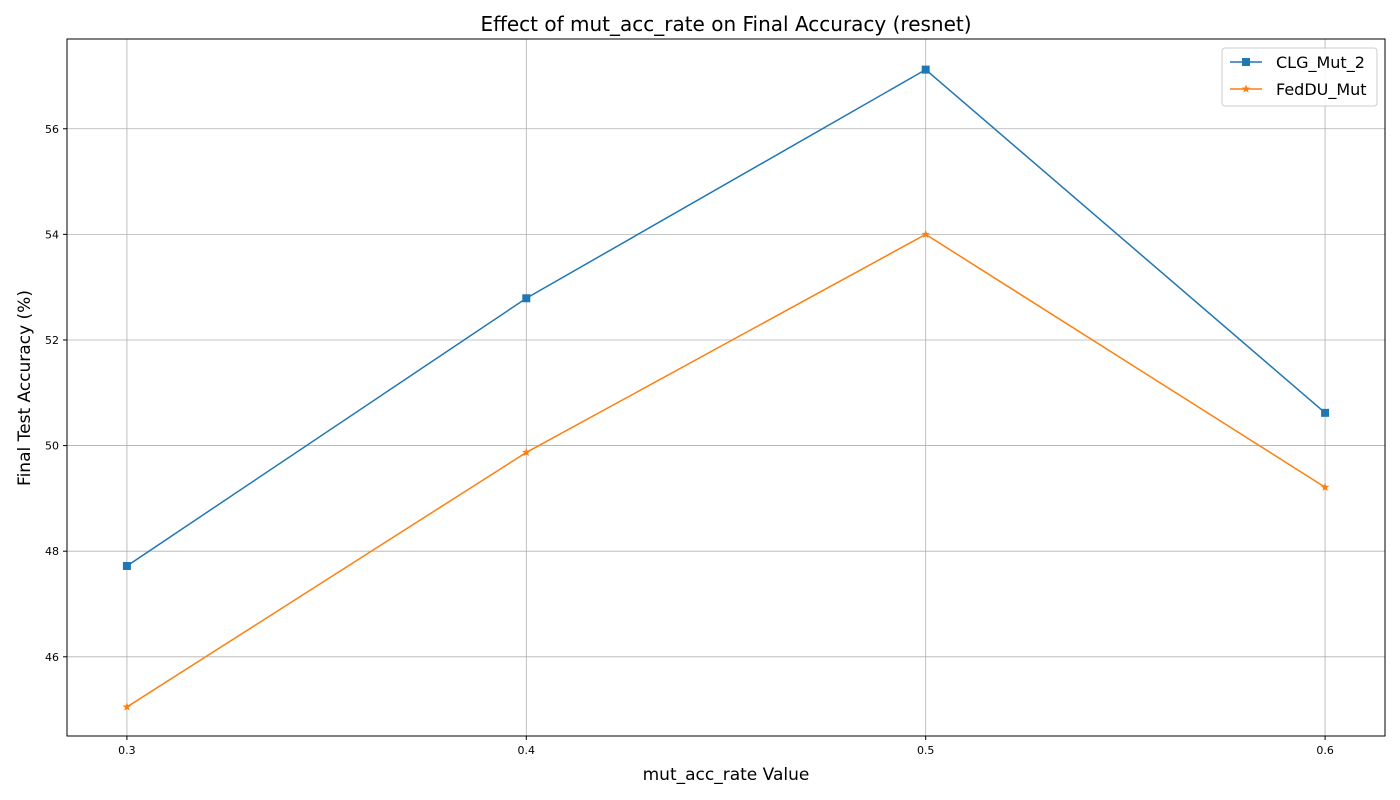 The height and width of the screenshot is (800, 1400). What do you see at coordinates (52, 129) in the screenshot?
I see `y-tick-label: 56` at bounding box center [52, 129].